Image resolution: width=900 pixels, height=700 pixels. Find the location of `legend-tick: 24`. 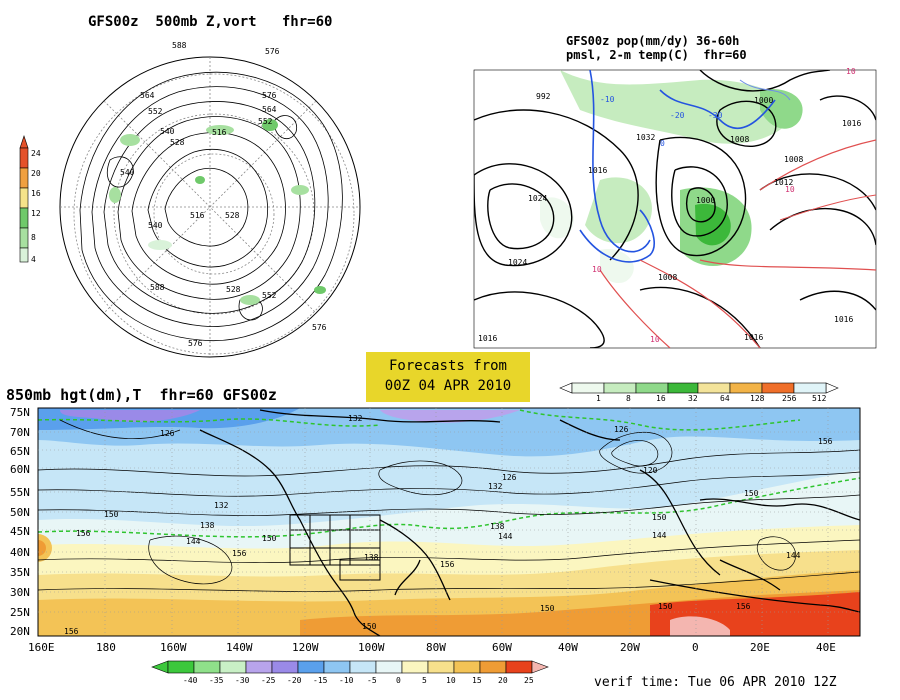

legend-tick: 24 is located at coordinates (36, 153).